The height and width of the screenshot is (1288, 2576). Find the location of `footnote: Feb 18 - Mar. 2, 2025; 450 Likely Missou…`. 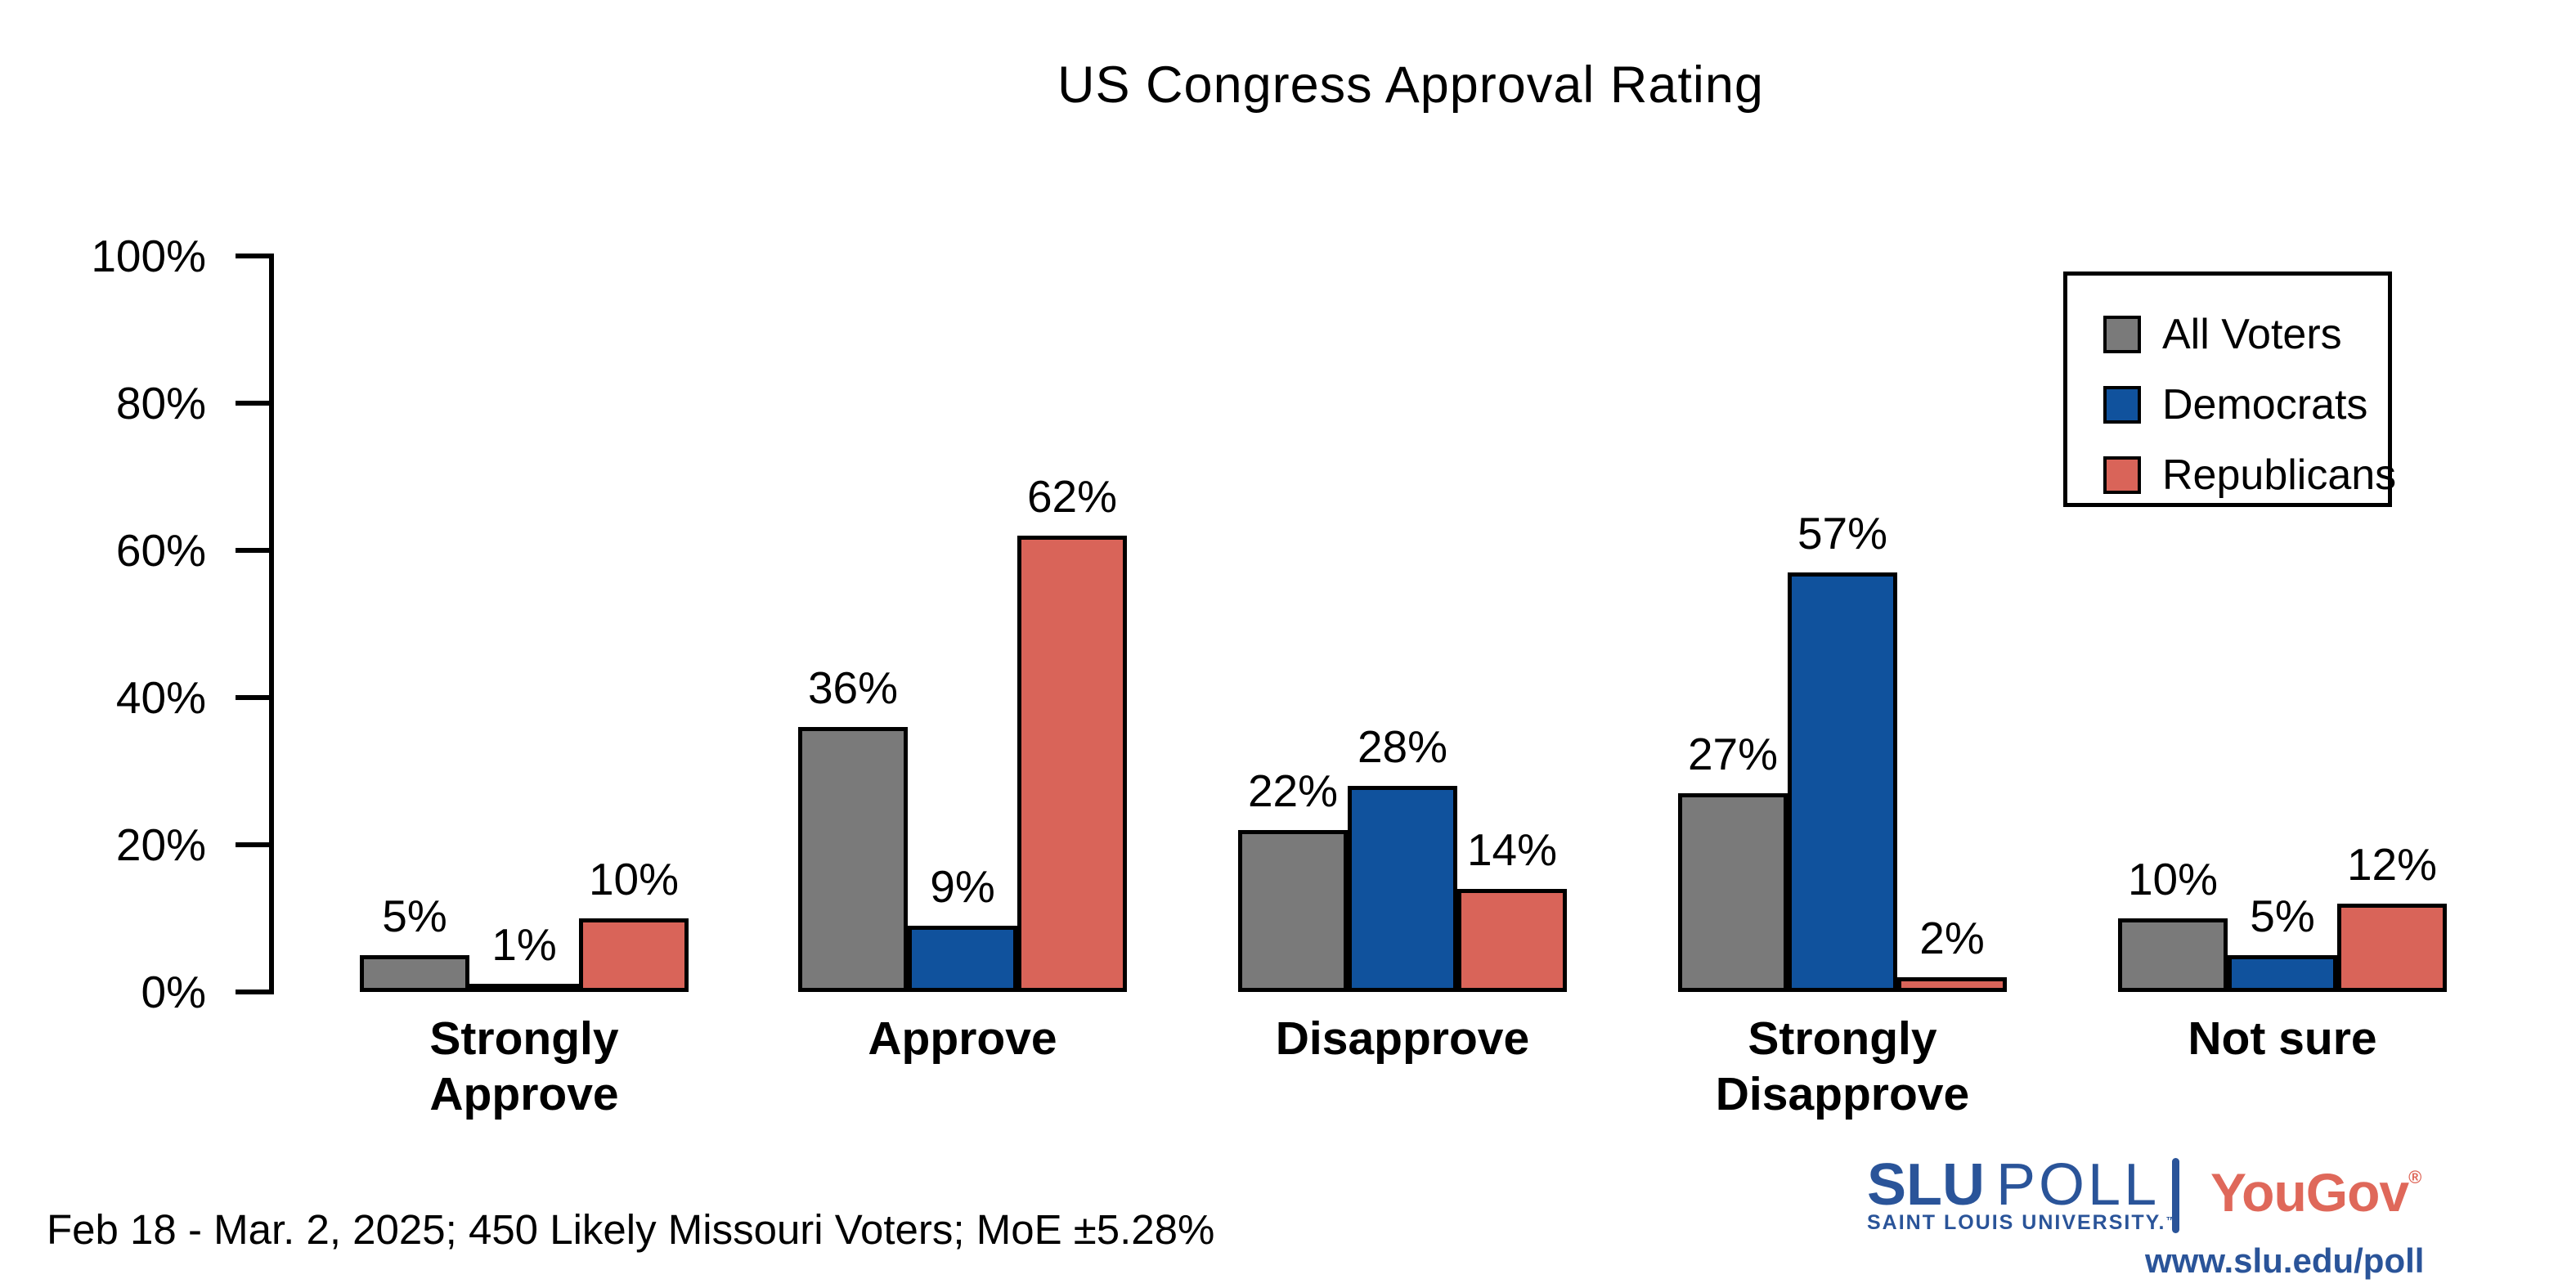

footnote: Feb 18 - Mar. 2, 2025; 450 Likely Missou… is located at coordinates (631, 1229).